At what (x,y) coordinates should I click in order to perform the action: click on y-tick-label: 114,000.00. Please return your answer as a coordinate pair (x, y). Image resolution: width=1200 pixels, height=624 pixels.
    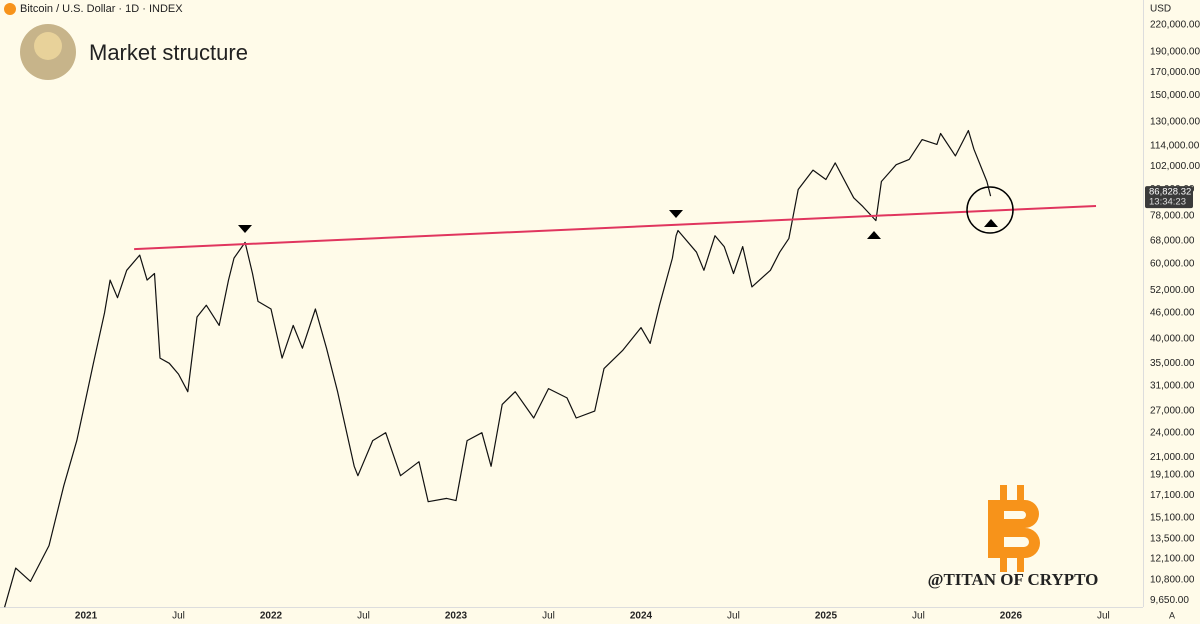
    Looking at the image, I should click on (1175, 146).